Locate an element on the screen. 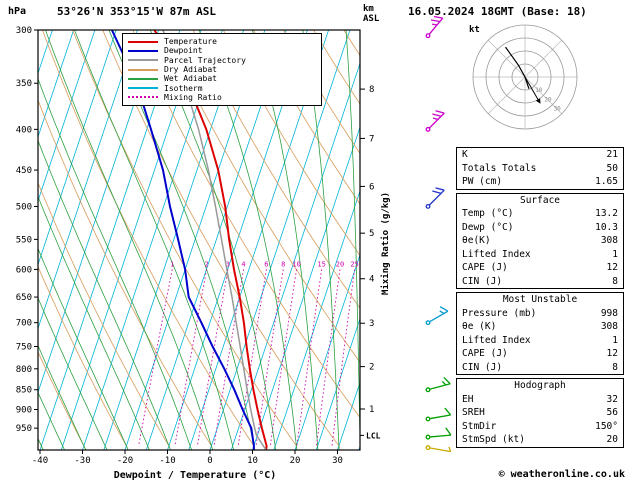  mixing-ratio-value: 25 is located at coordinates (354, 264).